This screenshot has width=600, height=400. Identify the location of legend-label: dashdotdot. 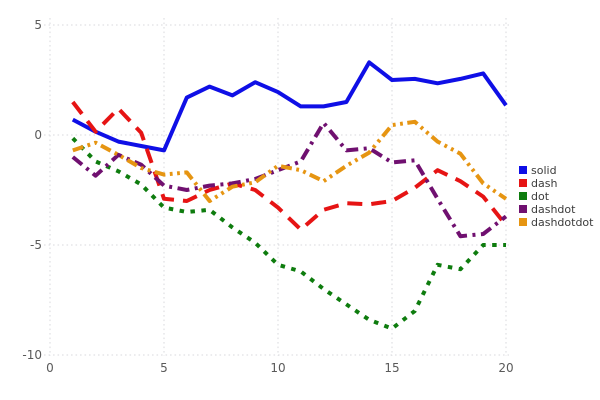
(562, 222).